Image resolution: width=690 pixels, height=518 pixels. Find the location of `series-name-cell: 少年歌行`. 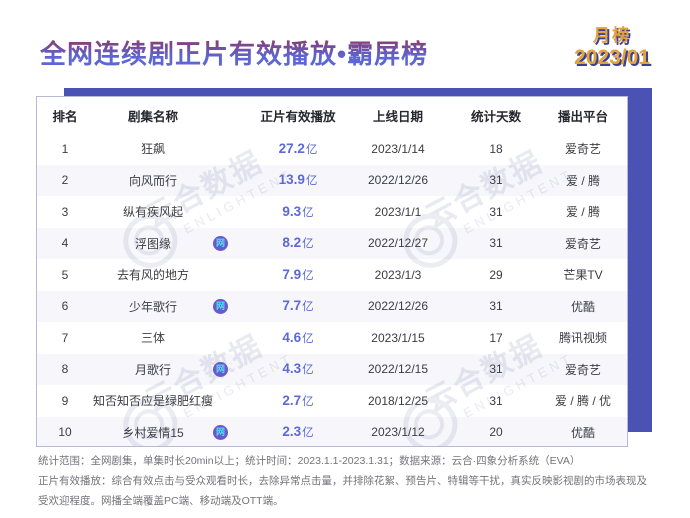

series-name-cell: 少年歌行 is located at coordinates (152, 306).